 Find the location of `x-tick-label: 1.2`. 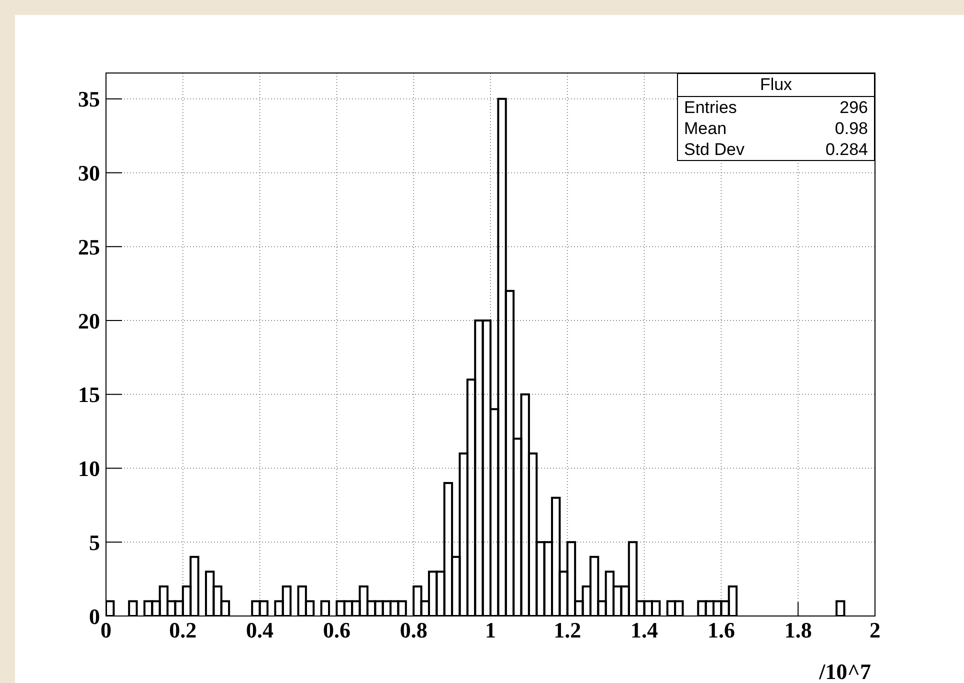

x-tick-label: 1.2 is located at coordinates (568, 630).